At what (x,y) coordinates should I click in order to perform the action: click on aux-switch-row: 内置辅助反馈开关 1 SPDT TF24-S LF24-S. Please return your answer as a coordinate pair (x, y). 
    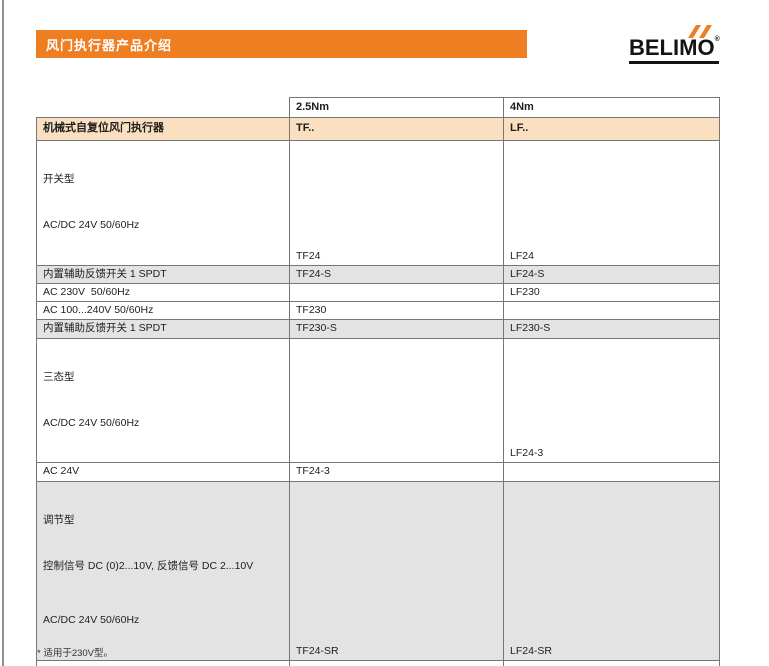
    Looking at the image, I should click on (378, 274).